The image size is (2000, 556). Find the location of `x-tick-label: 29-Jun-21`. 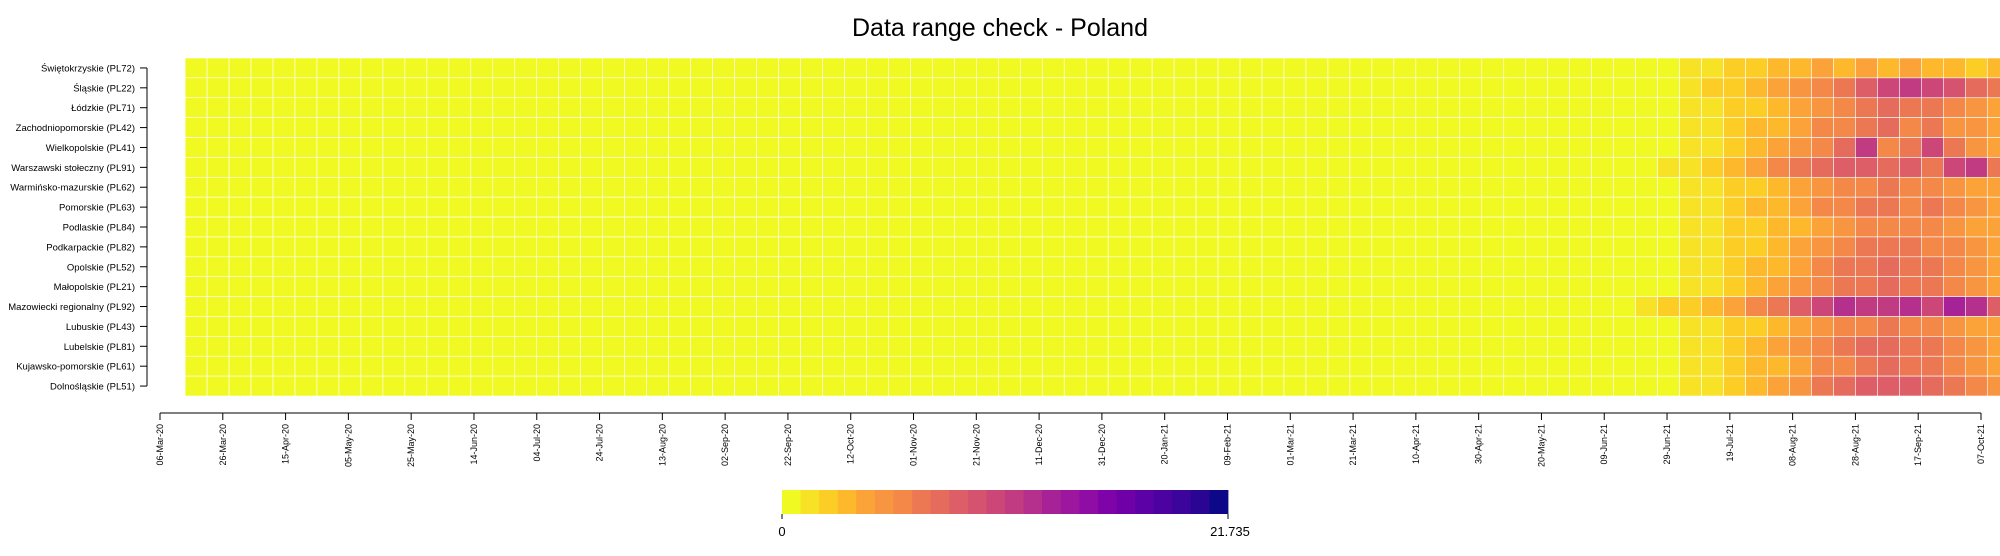

x-tick-label: 29-Jun-21 is located at coordinates (1667, 444).